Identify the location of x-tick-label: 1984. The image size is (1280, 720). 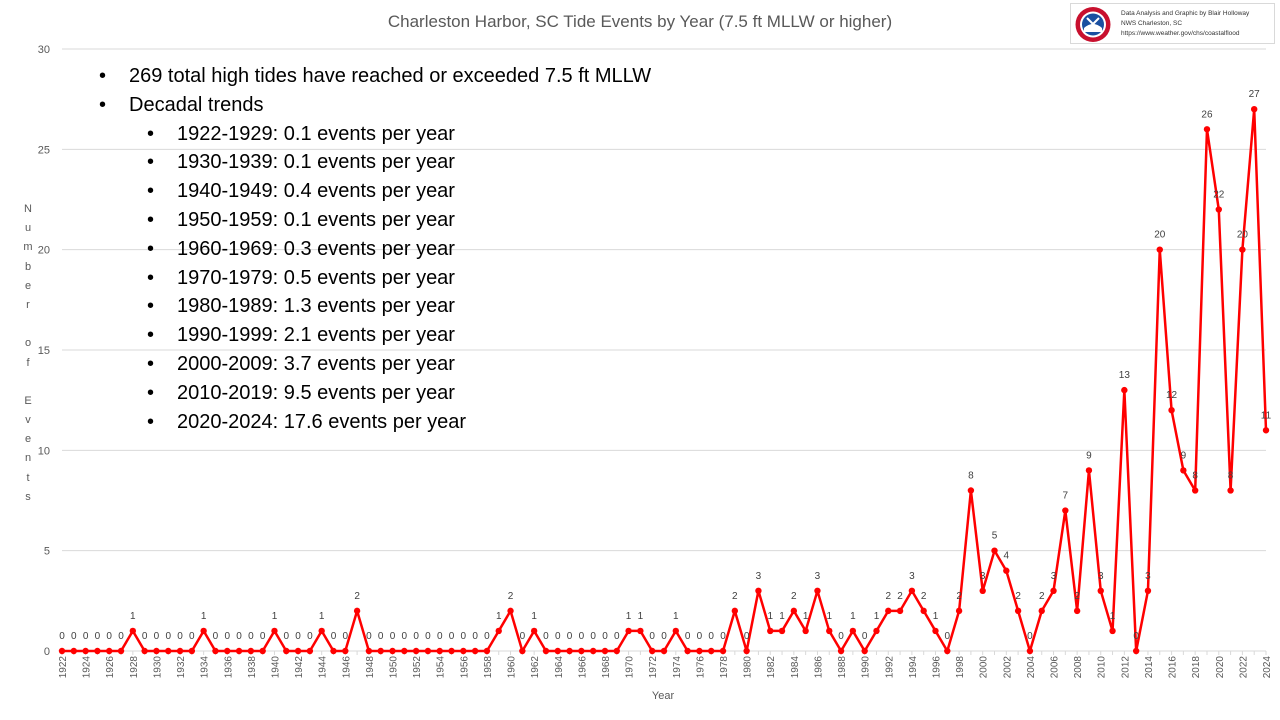
(795, 667).